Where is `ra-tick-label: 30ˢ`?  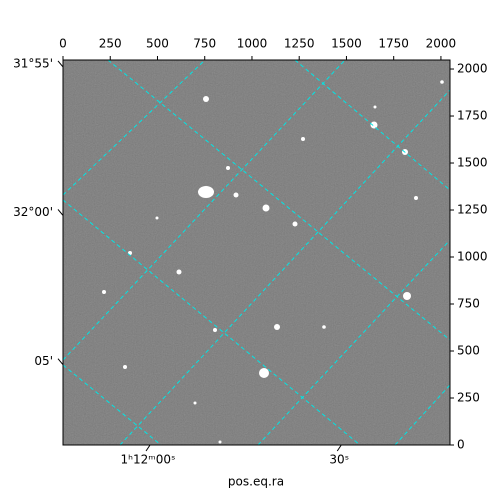 ra-tick-label: 30ˢ is located at coordinates (339, 460).